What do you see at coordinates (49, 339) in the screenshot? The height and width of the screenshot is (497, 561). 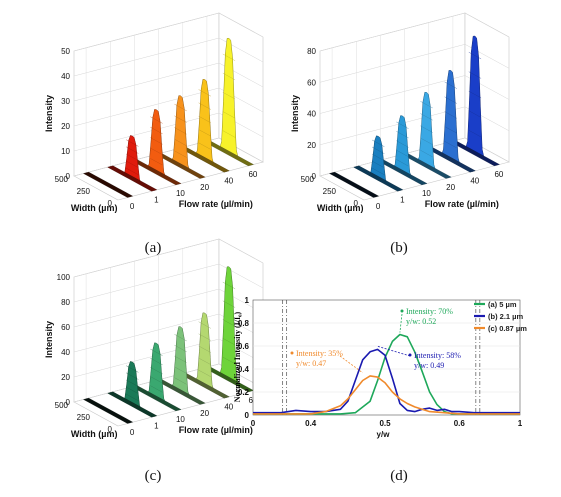 I see `z-axis-label: Intensity` at bounding box center [49, 339].